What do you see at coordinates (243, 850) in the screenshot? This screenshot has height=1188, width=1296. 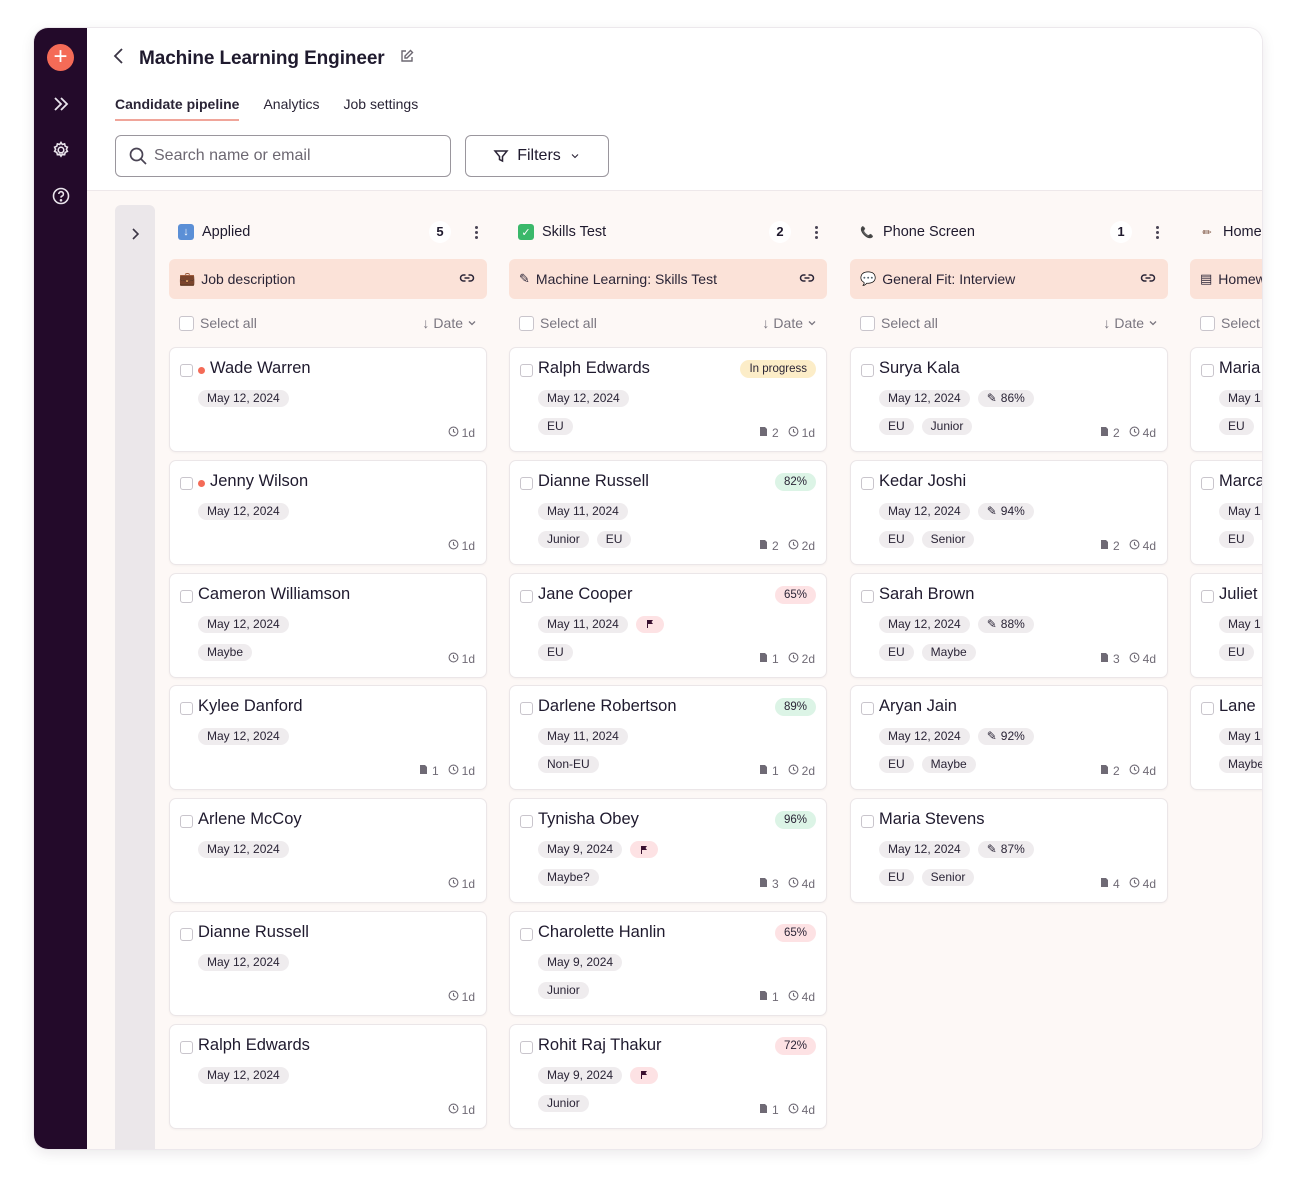 I see `date-tag: May 12, 2024` at bounding box center [243, 850].